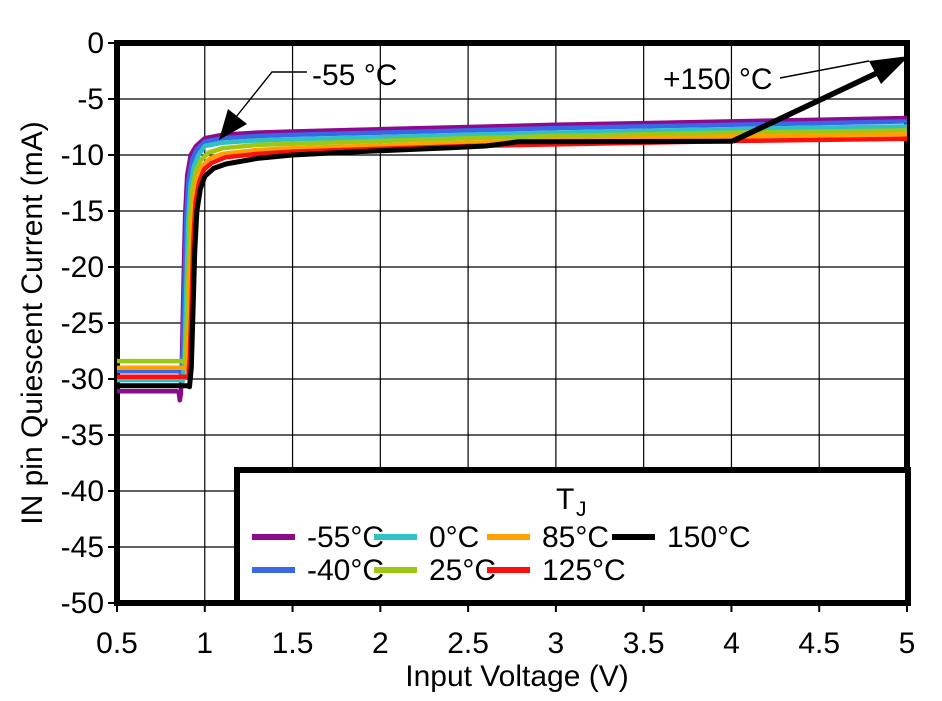  Describe the element at coordinates (82, 603) in the screenshot. I see `y-tick-label: -50` at that location.